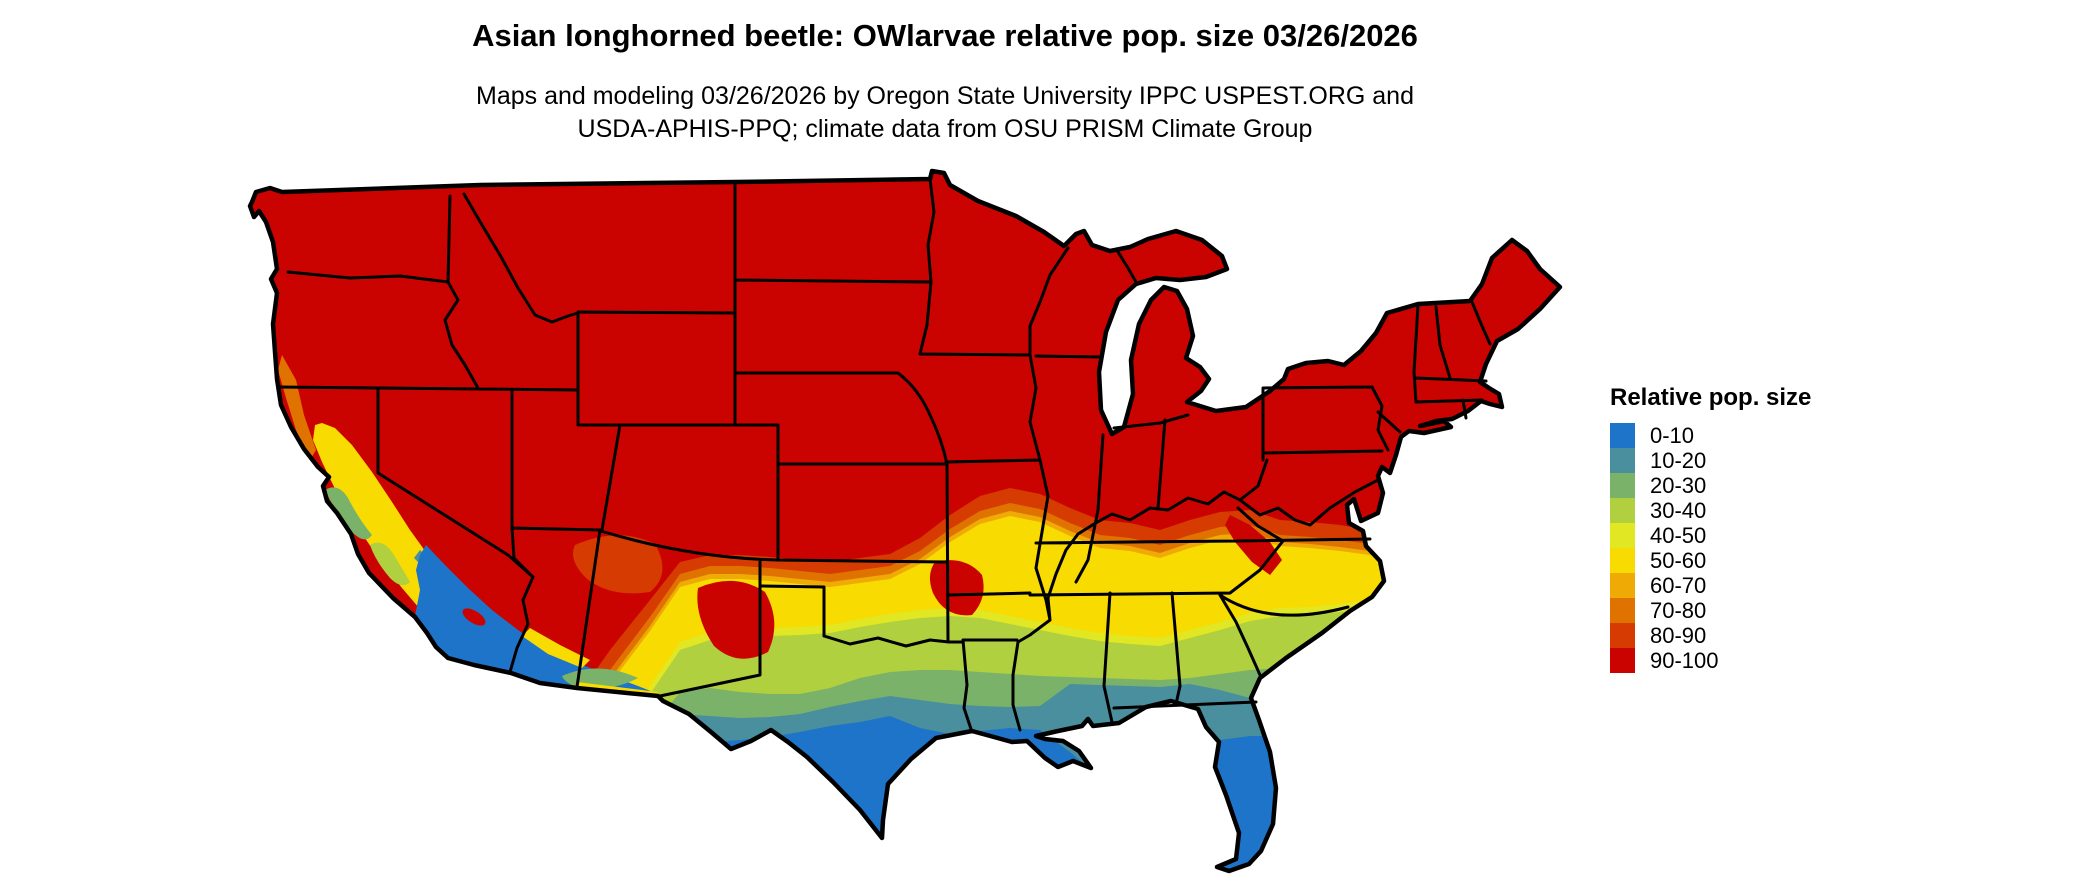  Describe the element at coordinates (474, 617) in the screenshot. I see `socal-red-patch` at that location.